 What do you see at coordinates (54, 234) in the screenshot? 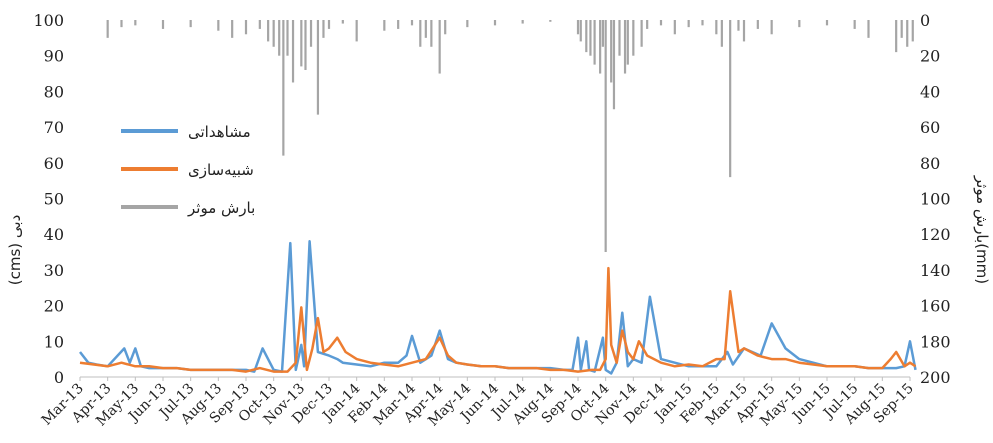
I see `y-left-tick-label: 40` at bounding box center [54, 234].